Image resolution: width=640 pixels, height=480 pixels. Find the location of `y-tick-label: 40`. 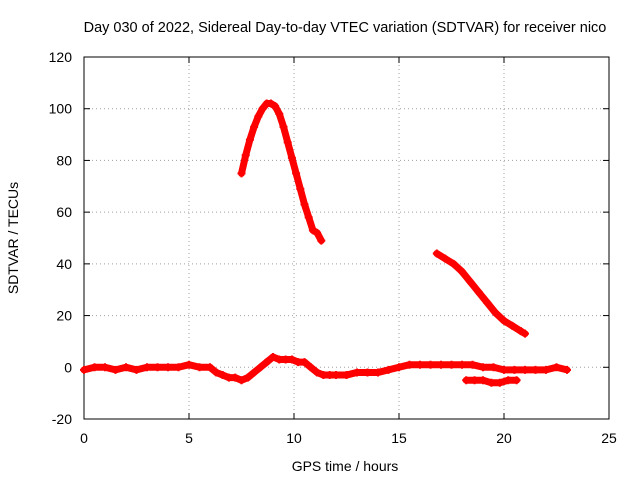

y-tick-label: 40 is located at coordinates (64, 264).